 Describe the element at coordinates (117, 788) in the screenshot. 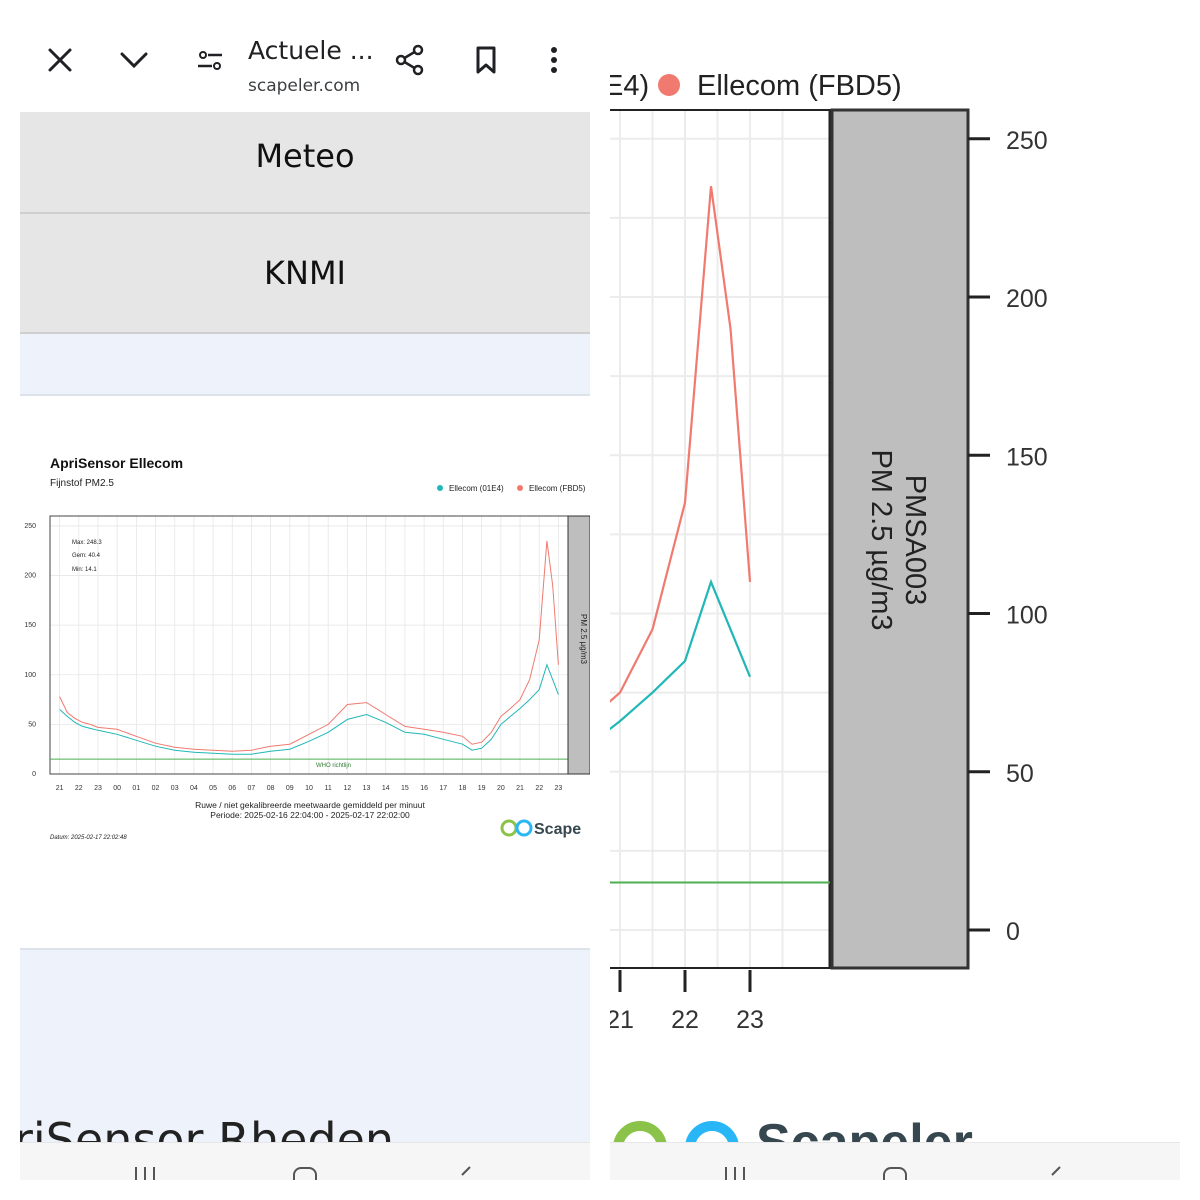

I see `x-tick-label: 00` at that location.